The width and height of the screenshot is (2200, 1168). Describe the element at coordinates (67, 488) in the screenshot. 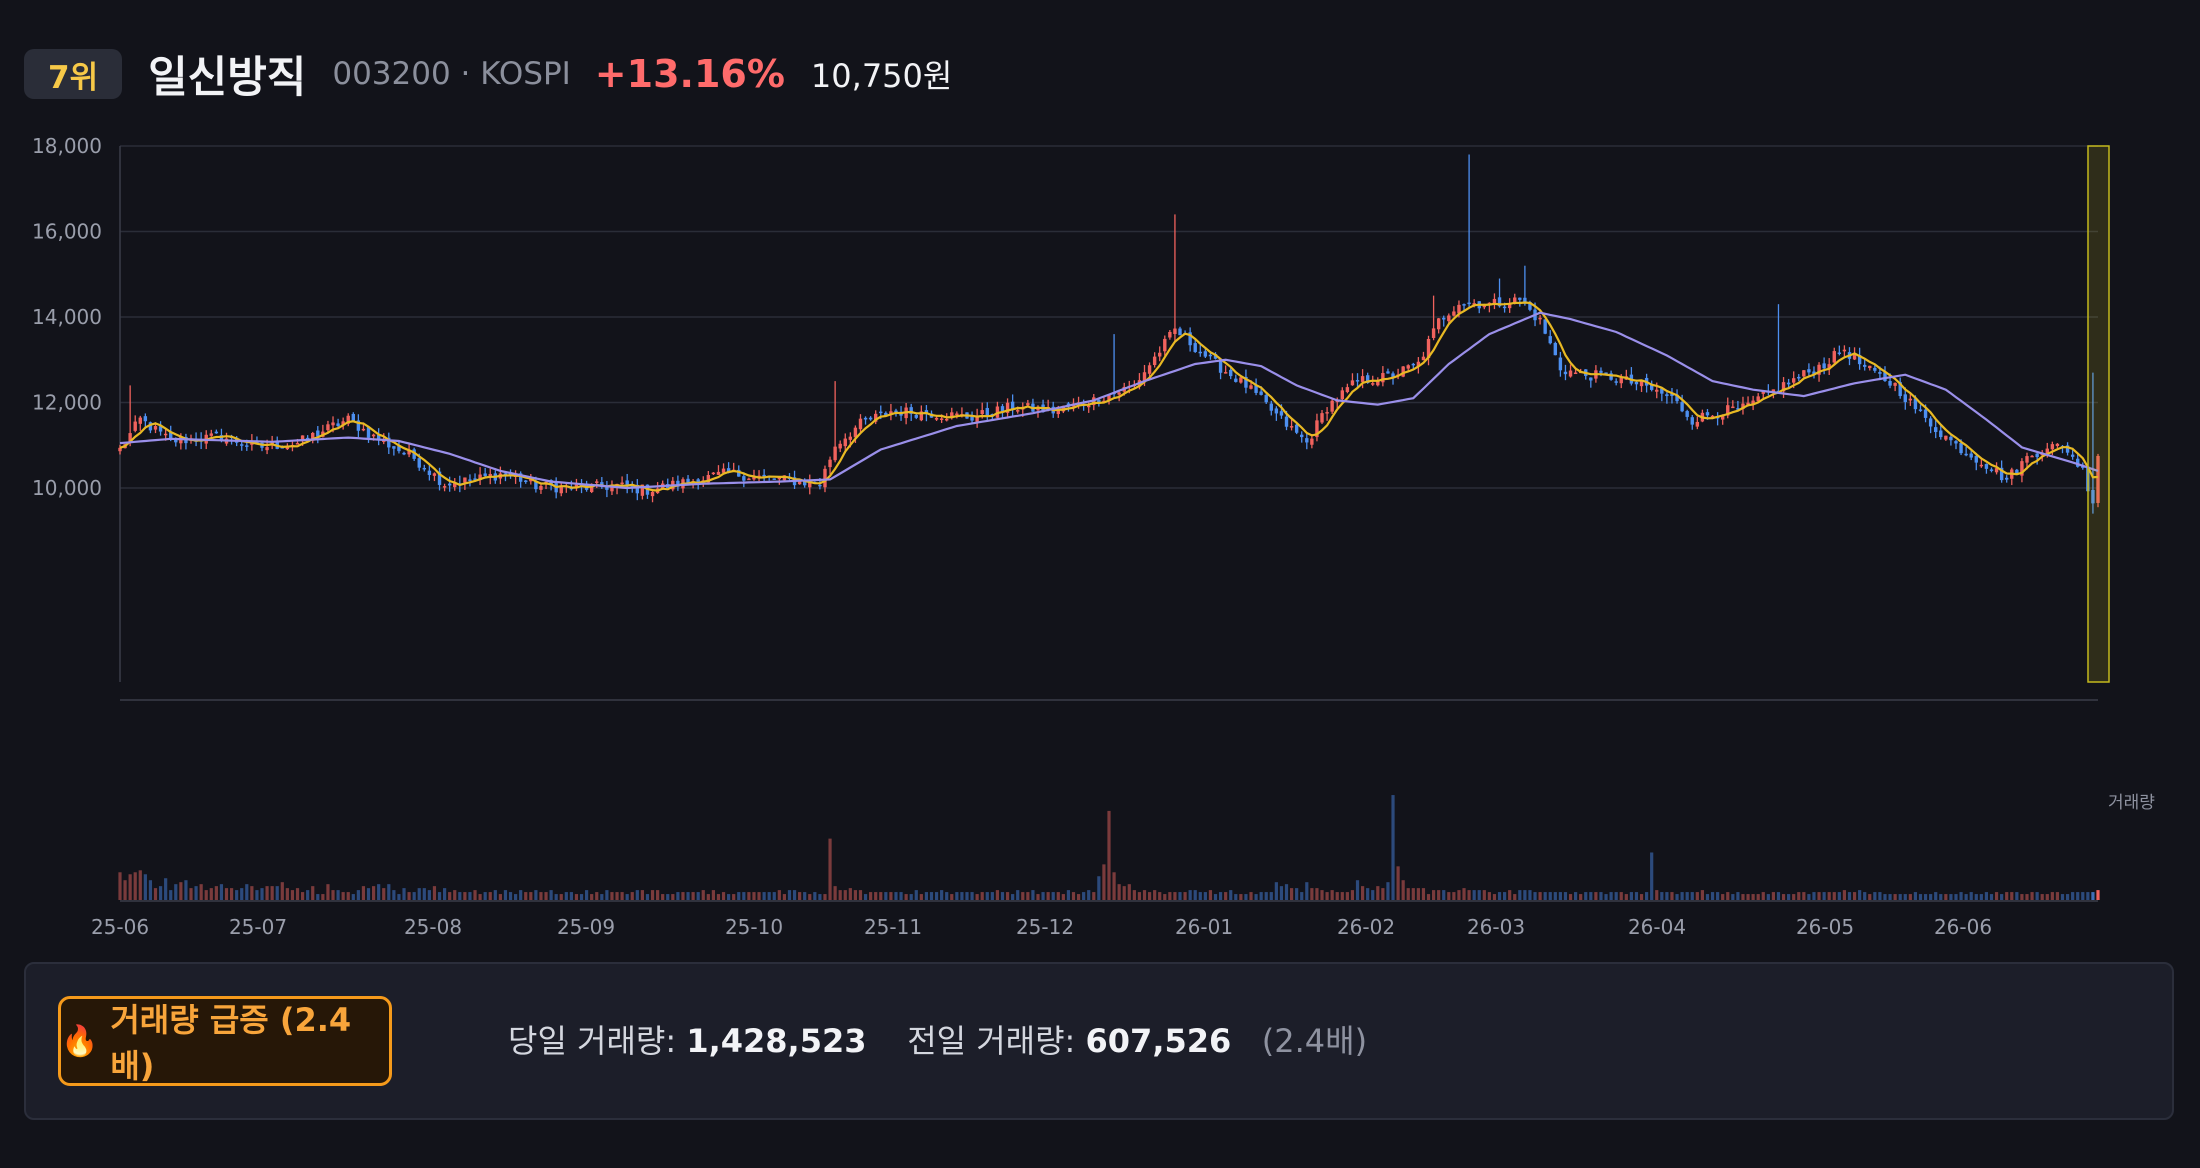

I see `y-tick-label: 10,000` at that location.